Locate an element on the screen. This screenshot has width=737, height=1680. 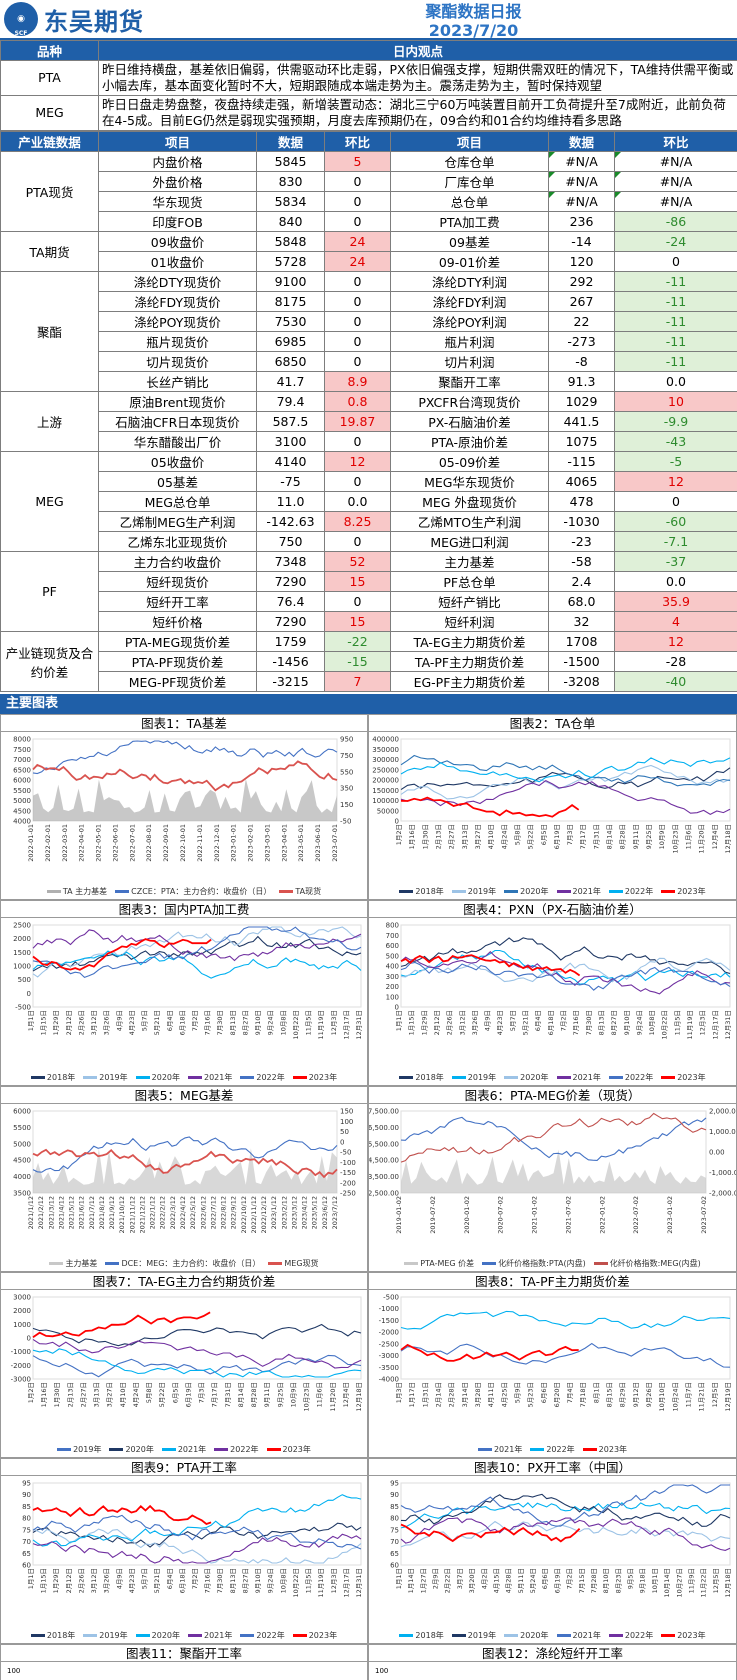
table-row: 乙烯制MEG生产利润 -142.63 8.25 乙烯MTO生产利润 -1030 -60 is located at coordinates (369, 521).